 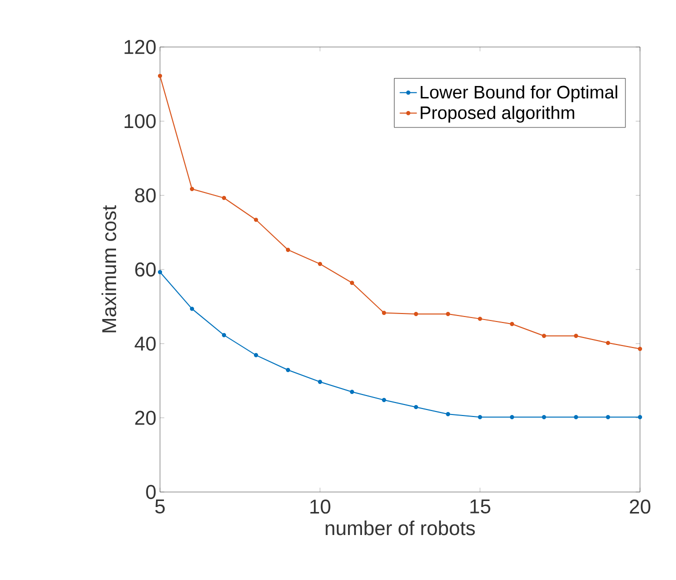 I want to click on y-tick-label: 0, so click(x=151, y=492).